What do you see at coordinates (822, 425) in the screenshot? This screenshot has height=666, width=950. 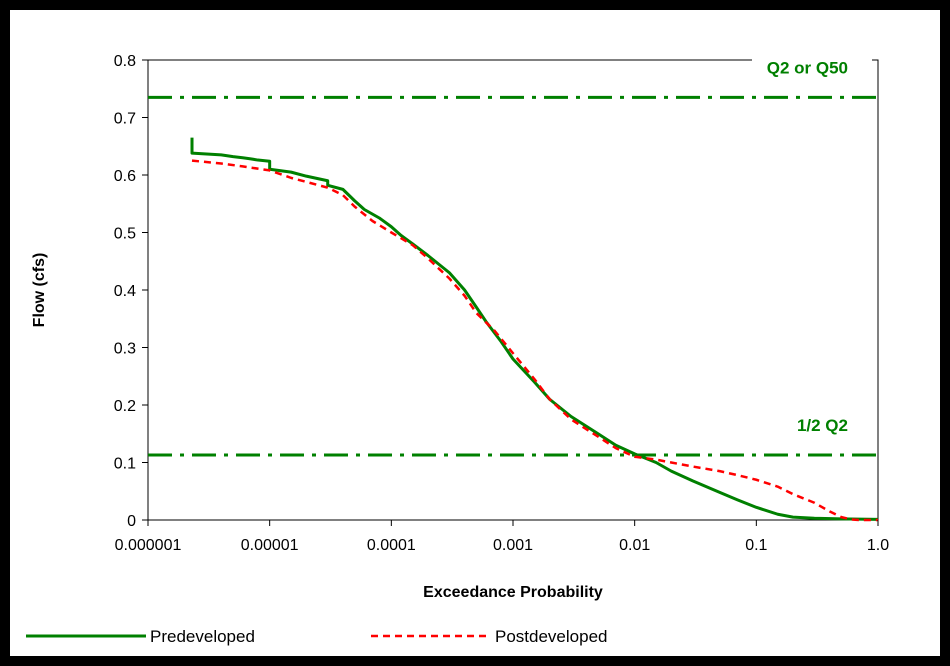 I see `reference-line-label: 1/2 Q2` at bounding box center [822, 425].